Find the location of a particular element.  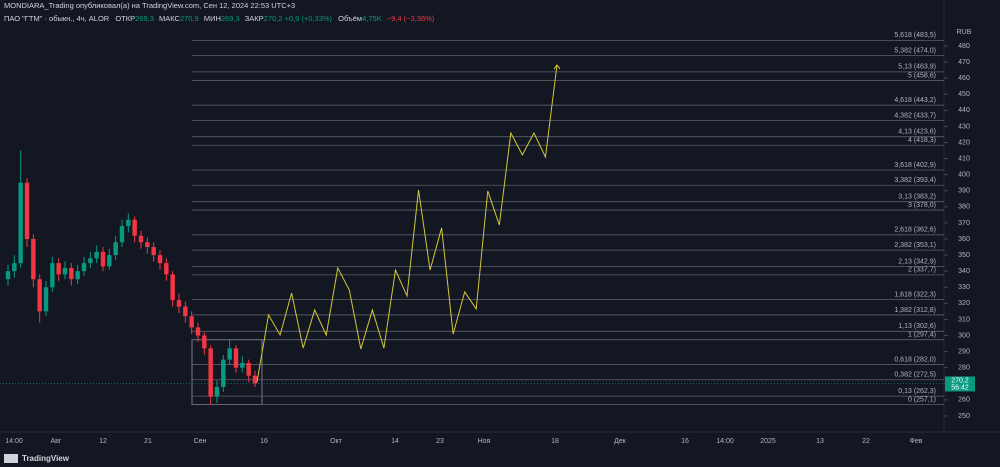

x-tick-label: Фев is located at coordinates (916, 441).